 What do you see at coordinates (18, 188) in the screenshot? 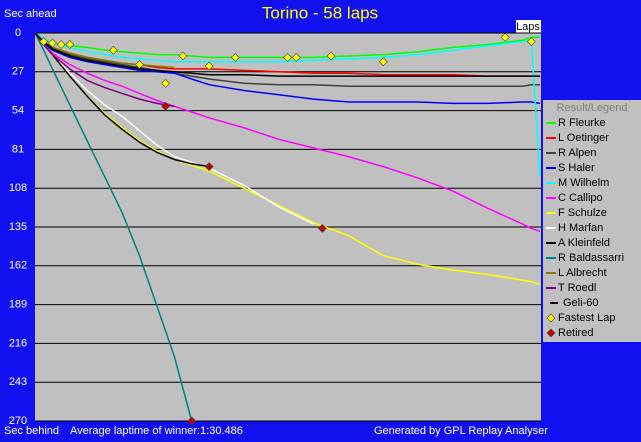
I see `y-tick-label: 108` at bounding box center [18, 188].